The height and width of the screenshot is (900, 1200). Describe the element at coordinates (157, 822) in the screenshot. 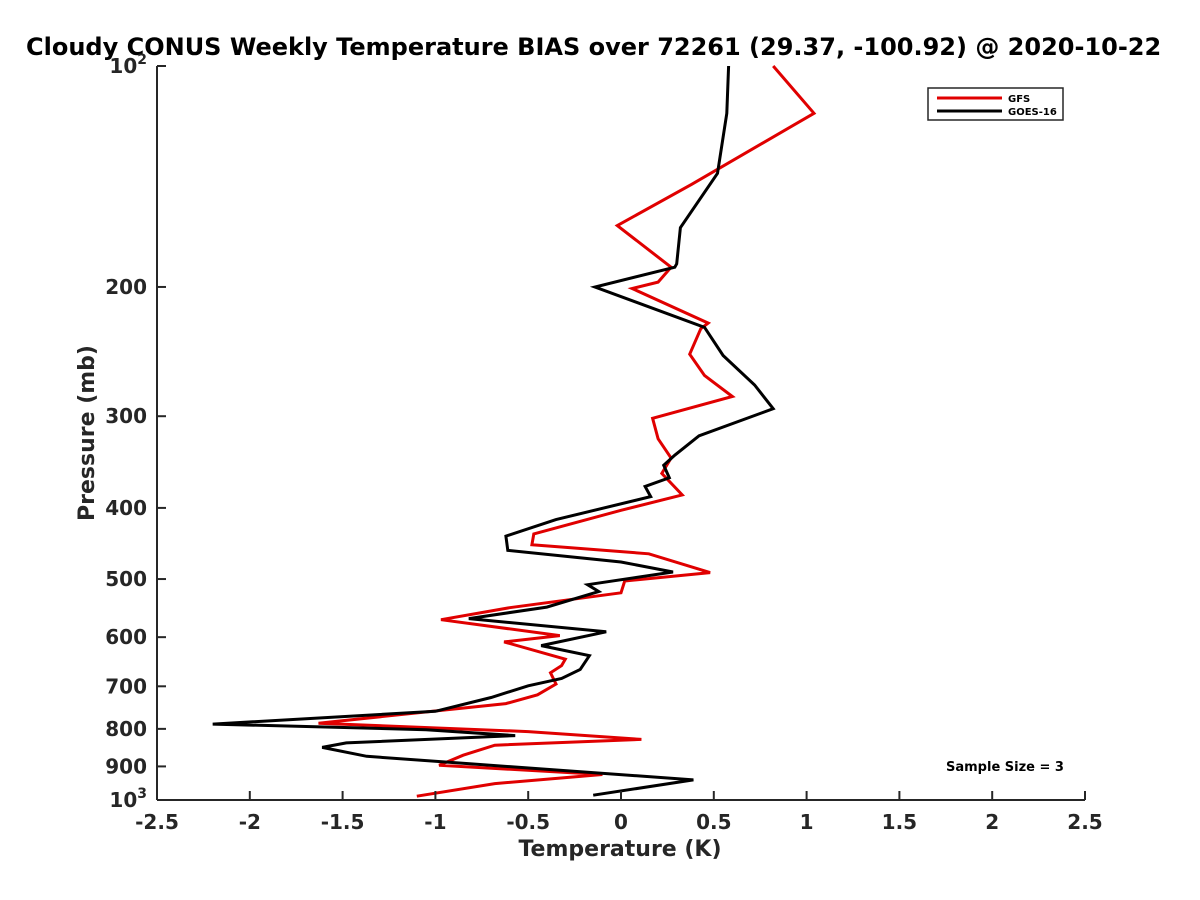

I see `x-tick-label: -2.5` at that location.